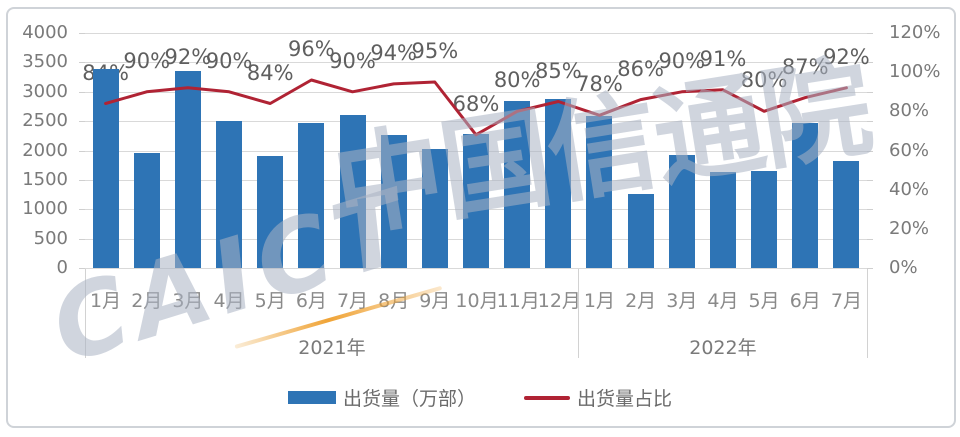 The width and height of the screenshot is (960, 437). I want to click on line-point-label: 95%, so click(435, 50).